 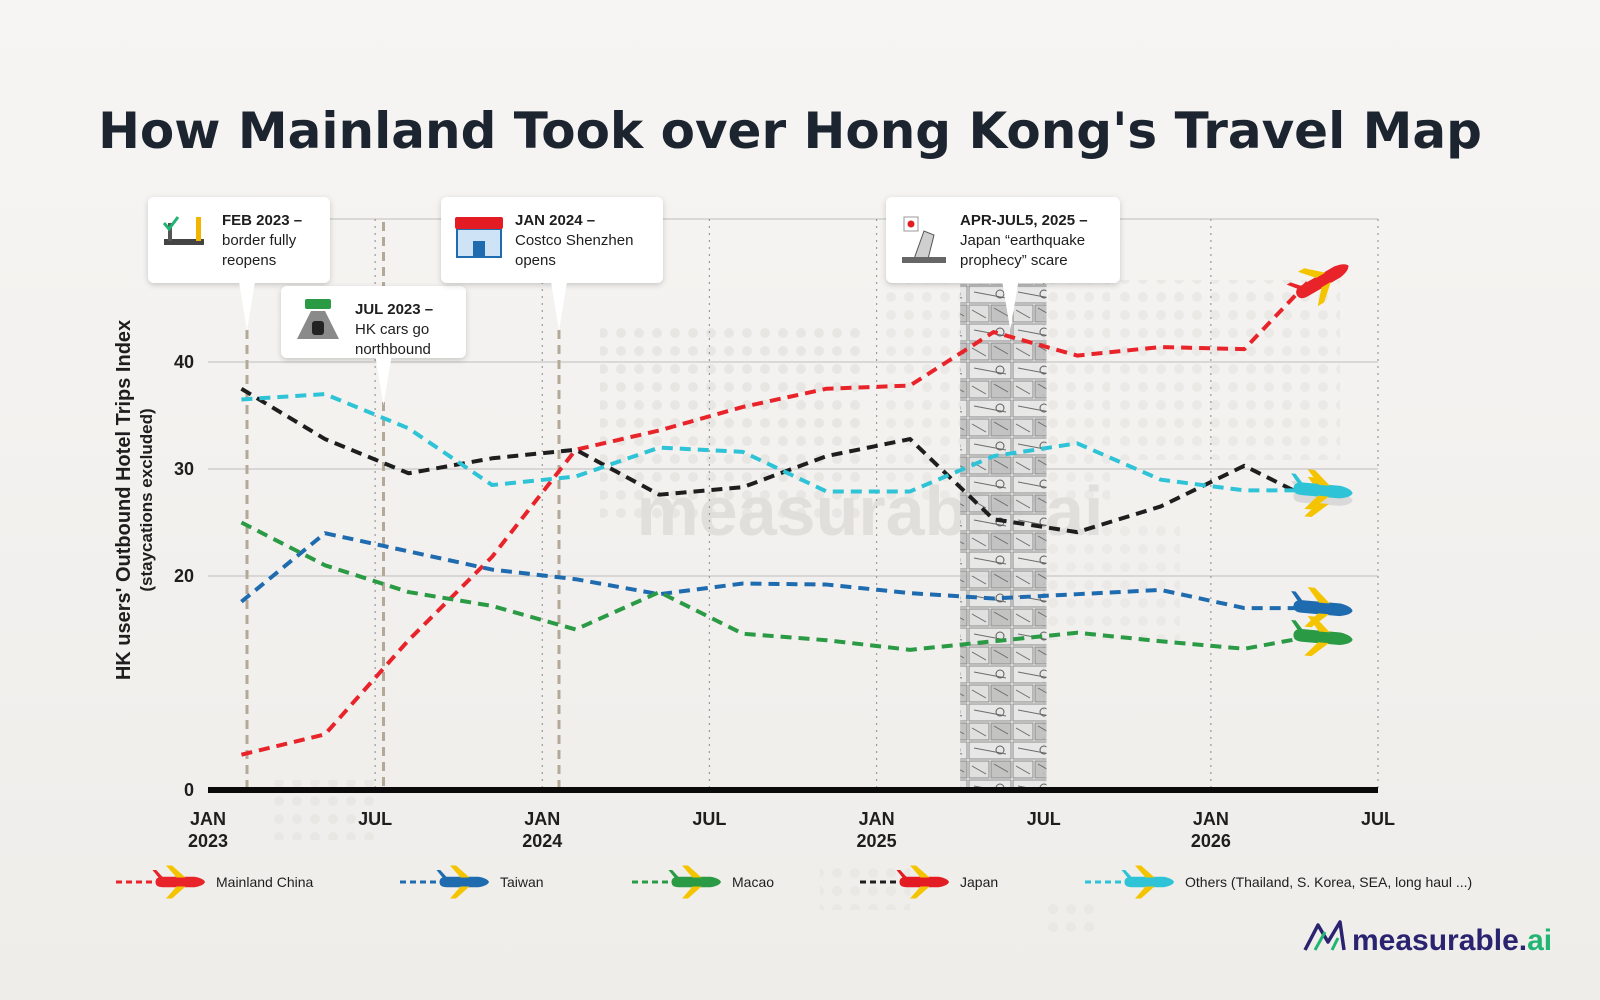 I want to click on logo-text: measurable., so click(x=1439, y=940).